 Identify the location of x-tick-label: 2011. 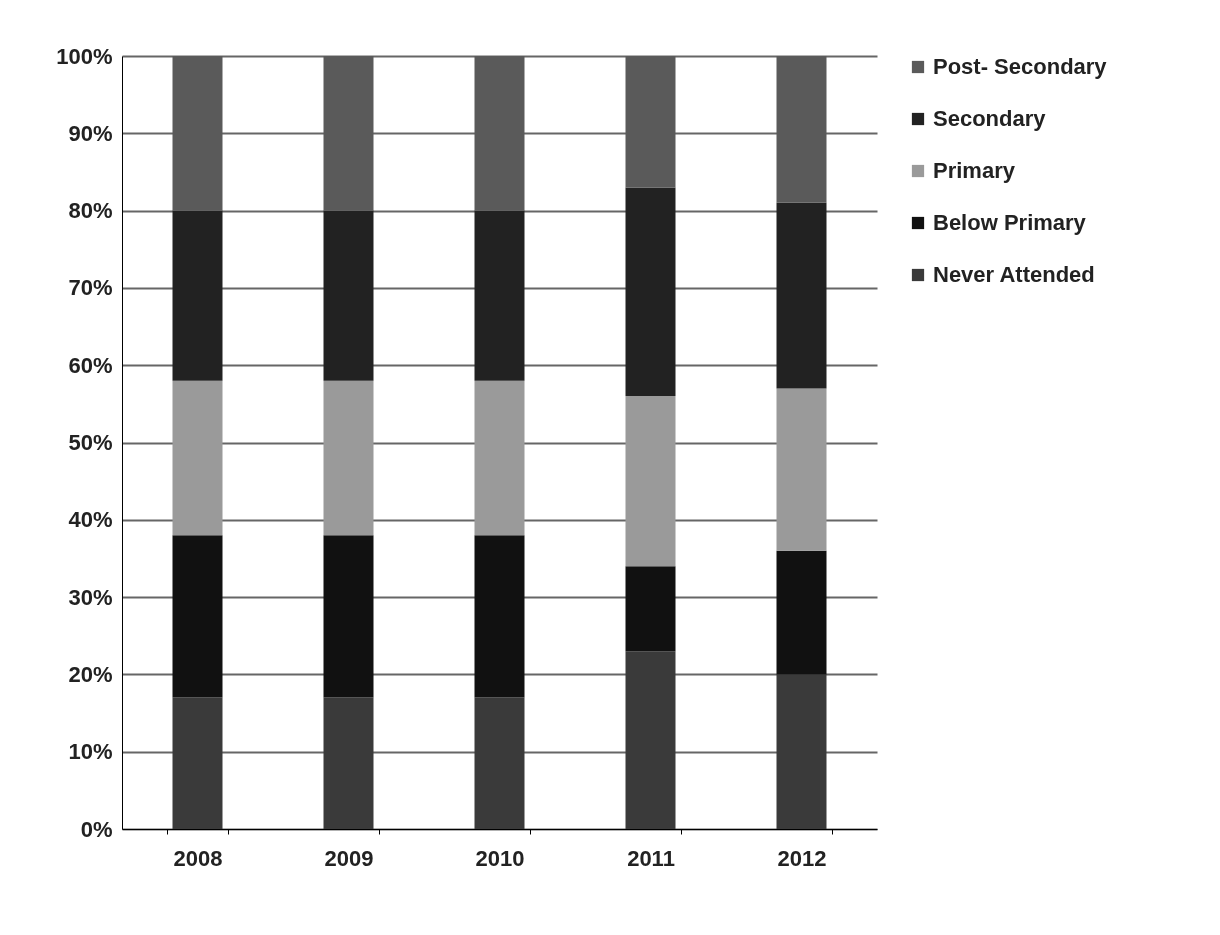
(651, 858).